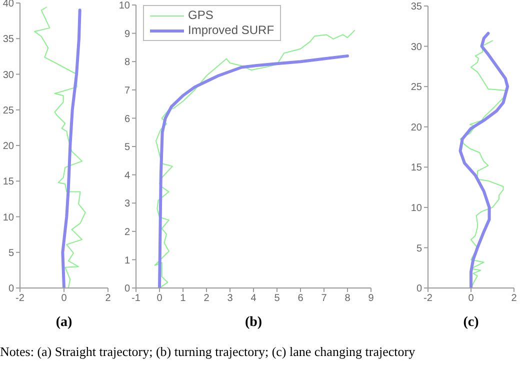 The height and width of the screenshot is (365, 520). Describe the element at coordinates (471, 322) in the screenshot. I see `x-axis-title: (c)` at that location.